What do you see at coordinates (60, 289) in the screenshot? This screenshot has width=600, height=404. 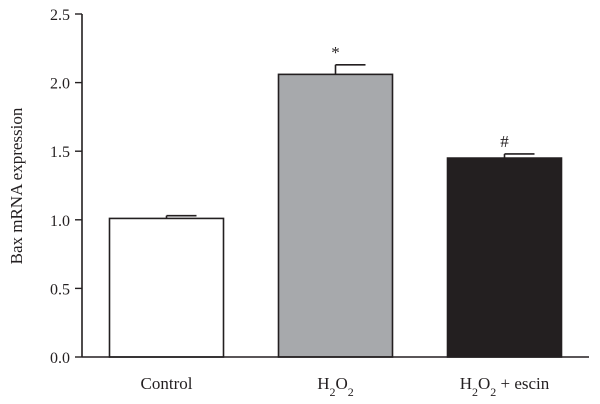 I see `y-tick-label: 0.5` at bounding box center [60, 289].